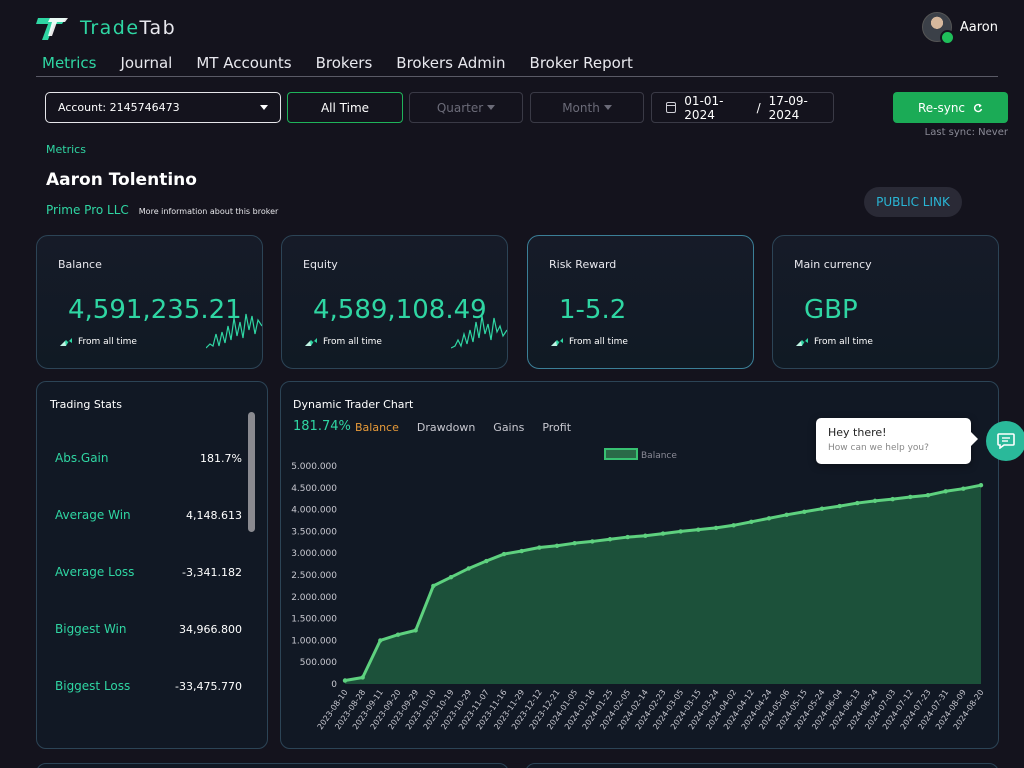 Image resolution: width=1024 pixels, height=768 pixels. Describe the element at coordinates (885, 302) in the screenshot. I see `currency-card: Main currency GBP From all time` at that location.